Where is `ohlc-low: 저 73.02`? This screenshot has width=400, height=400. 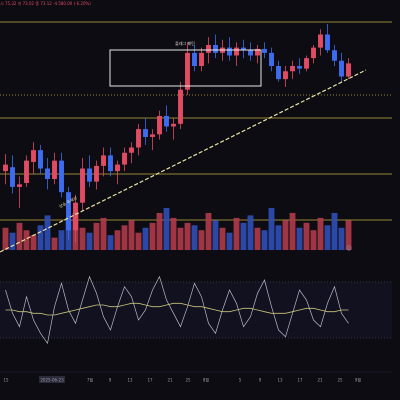
ohlc-low: 저 73.02 is located at coordinates (26, 3).